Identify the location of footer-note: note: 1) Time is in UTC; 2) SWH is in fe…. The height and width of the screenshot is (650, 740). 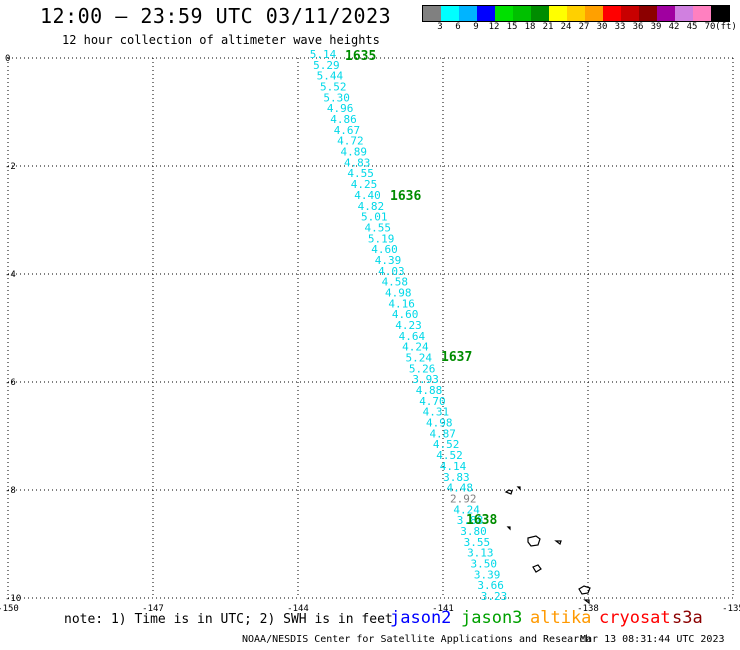
(228, 619).